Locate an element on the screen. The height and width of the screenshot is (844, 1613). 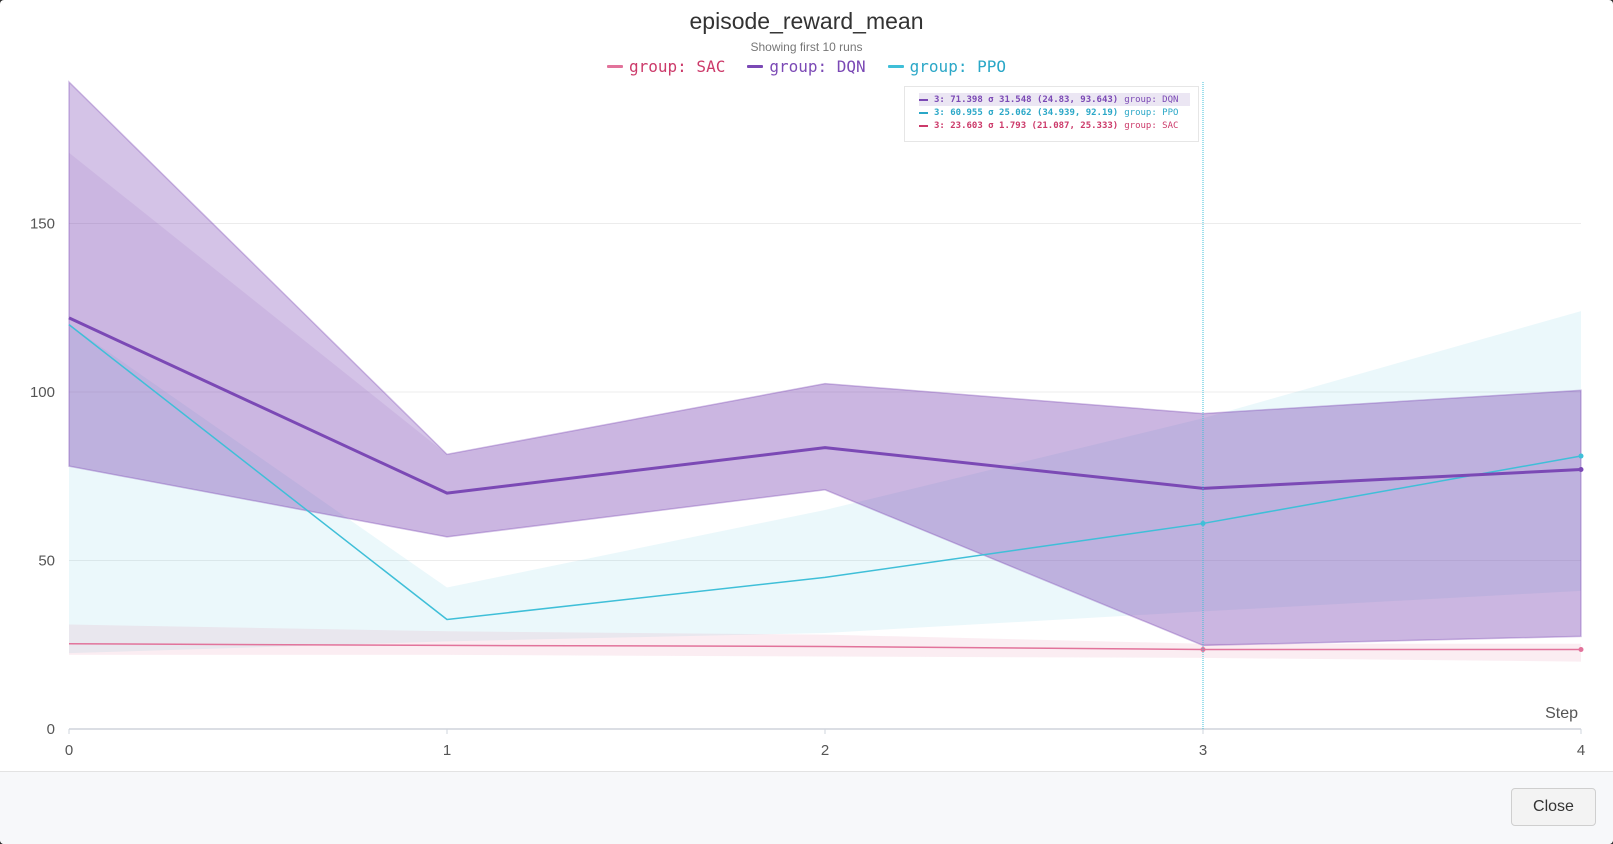
tooltip-group-ppo: group: PPO is located at coordinates (1151, 112).